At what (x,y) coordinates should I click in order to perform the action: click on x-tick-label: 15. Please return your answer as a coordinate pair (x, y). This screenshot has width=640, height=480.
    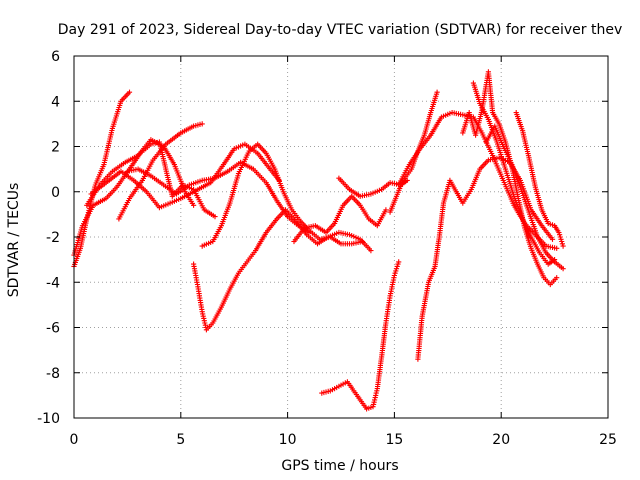
    Looking at the image, I should click on (394, 440).